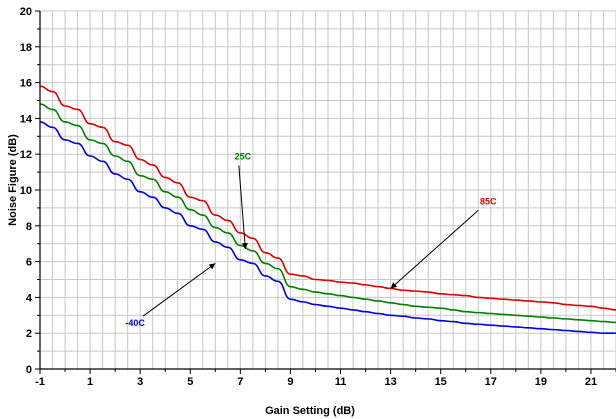 The width and height of the screenshot is (616, 419). I want to click on x-tick-label: 1, so click(90, 382).